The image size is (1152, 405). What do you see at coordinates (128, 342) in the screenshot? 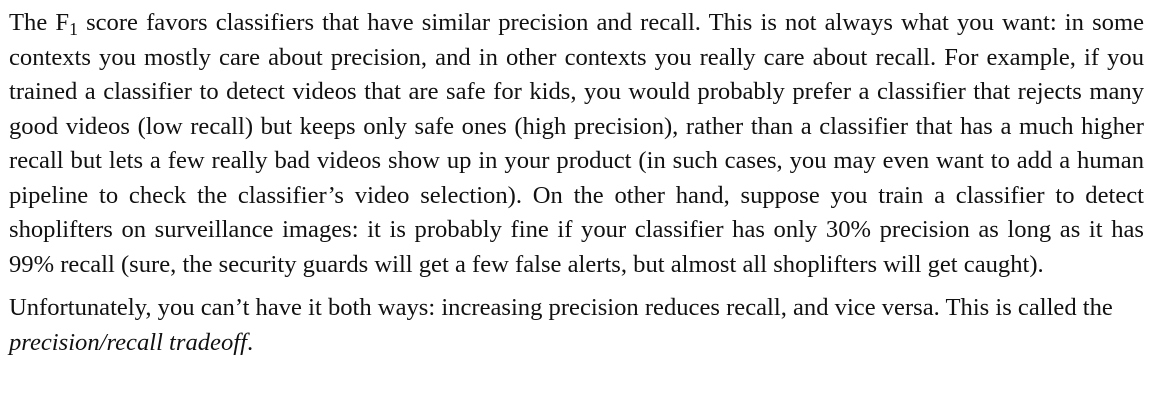
I see `tradeoff-term: precision/recall tradeoff` at bounding box center [128, 342].